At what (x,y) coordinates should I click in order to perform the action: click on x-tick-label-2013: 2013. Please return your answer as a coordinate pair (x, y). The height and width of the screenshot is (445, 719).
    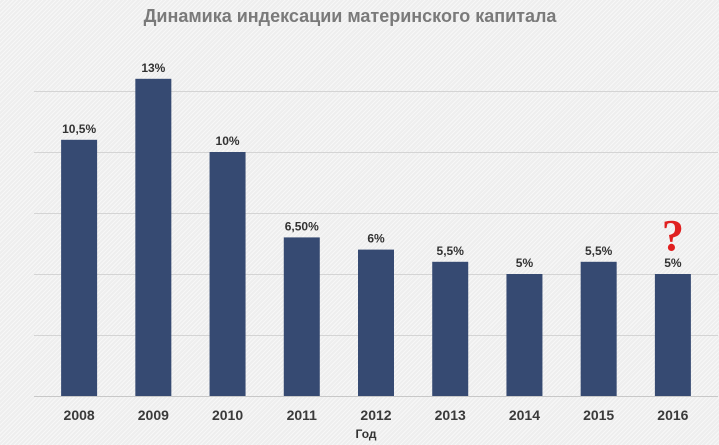
    Looking at the image, I should click on (450, 415).